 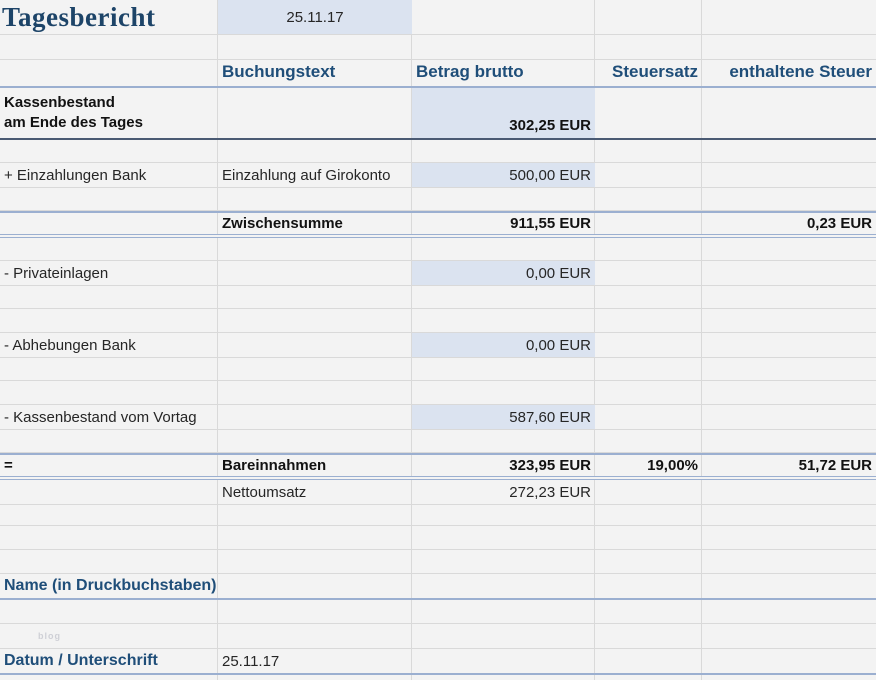 I want to click on row-label: - Abhebungen Bank, so click(x=70, y=345).